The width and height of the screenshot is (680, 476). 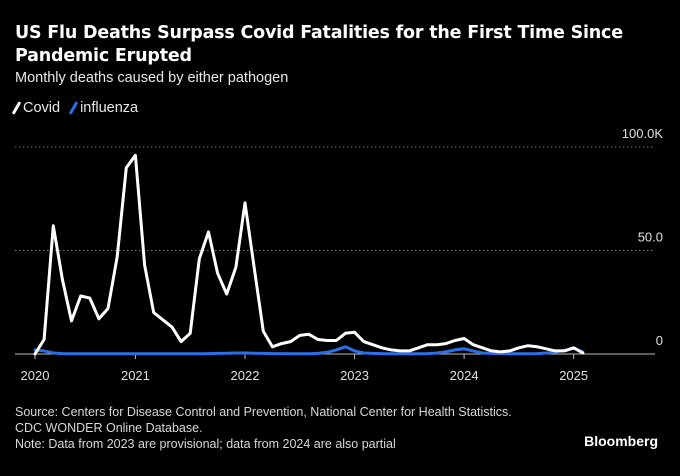 What do you see at coordinates (354, 375) in the screenshot?
I see `x-tick-label: 2023` at bounding box center [354, 375].